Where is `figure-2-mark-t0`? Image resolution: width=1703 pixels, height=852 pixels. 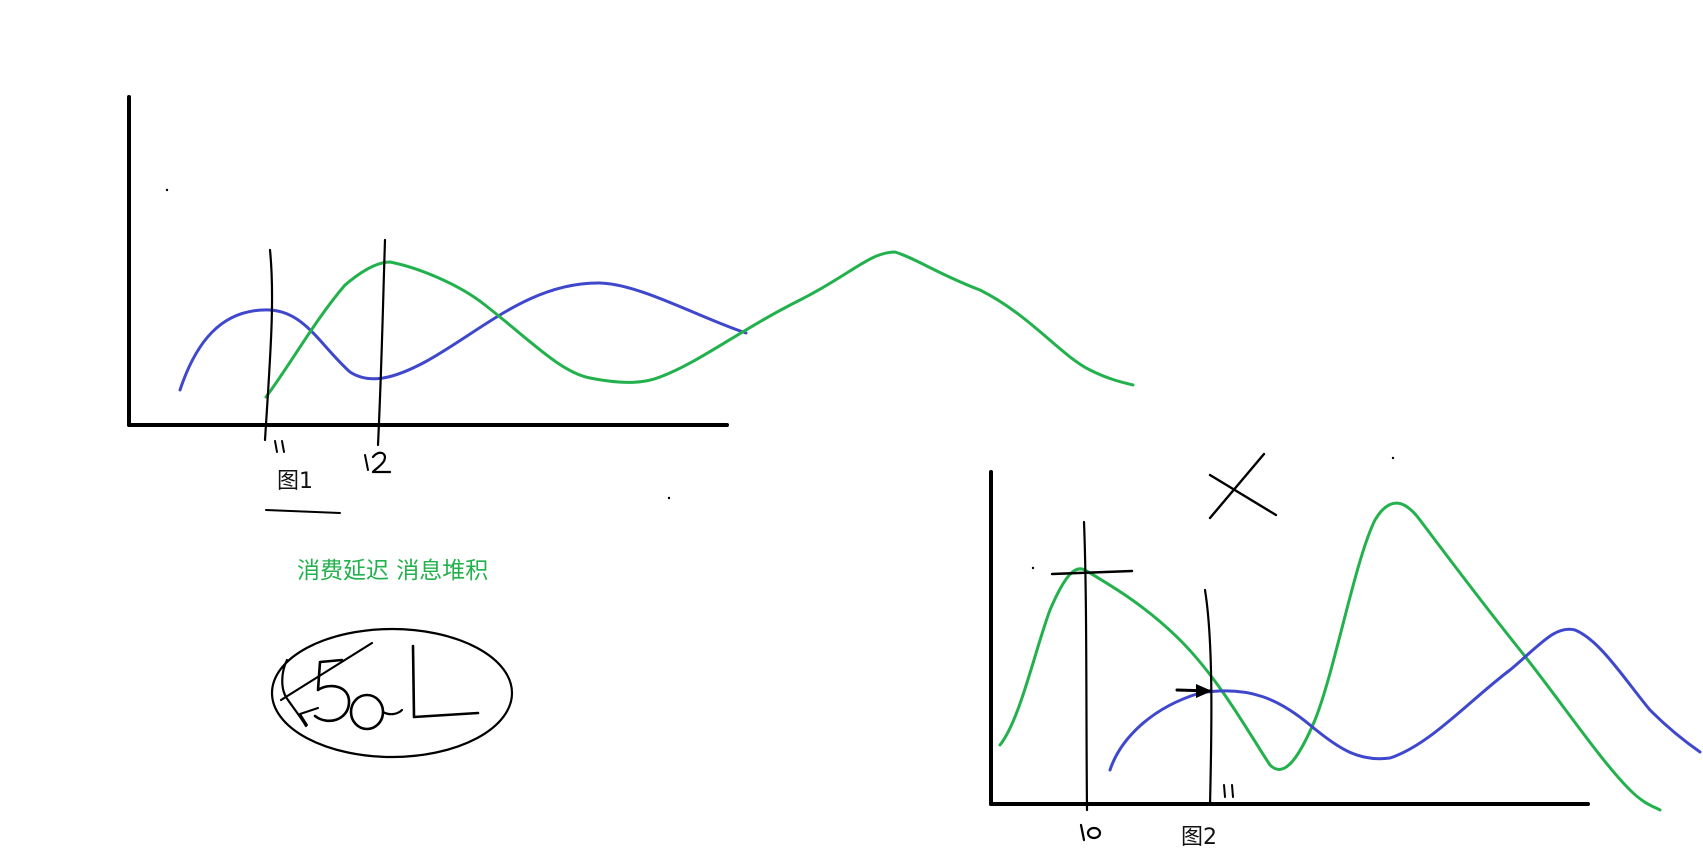
figure-2-mark-t0 is located at coordinates (1090, 832).